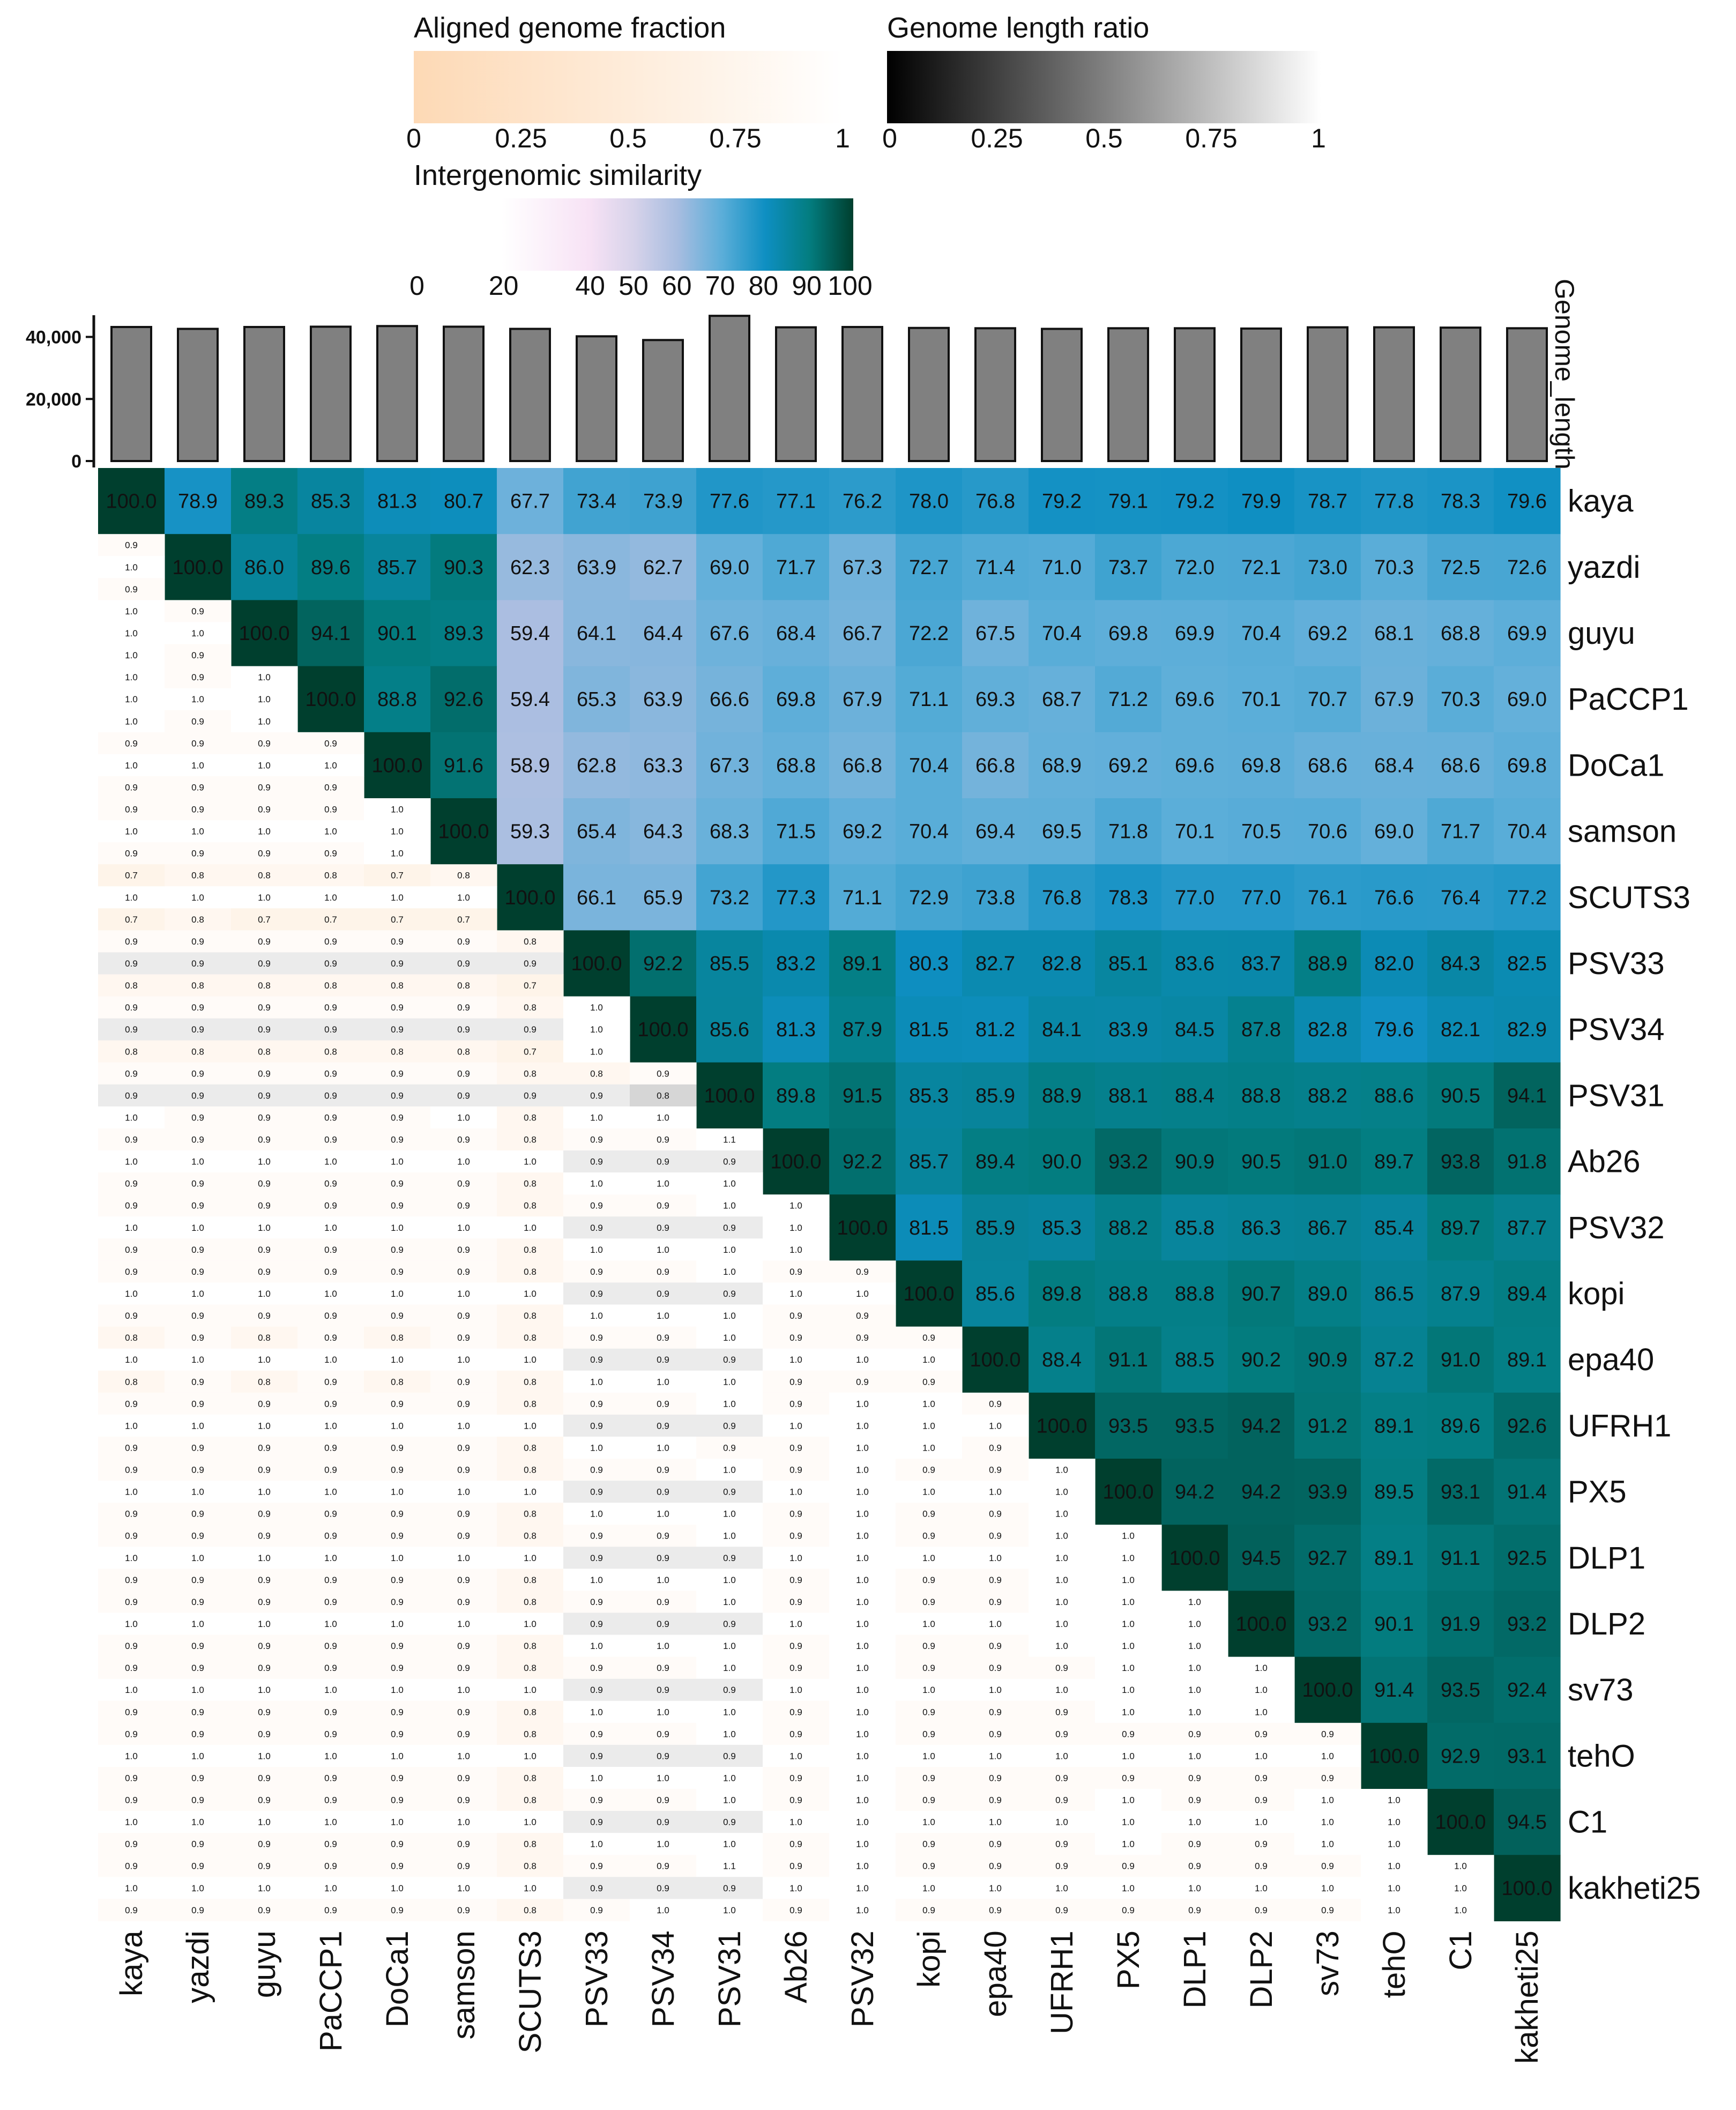 The image size is (1736, 2110). Describe the element at coordinates (1327, 1294) in the screenshot. I see `similarity-value: 89.0` at that location.